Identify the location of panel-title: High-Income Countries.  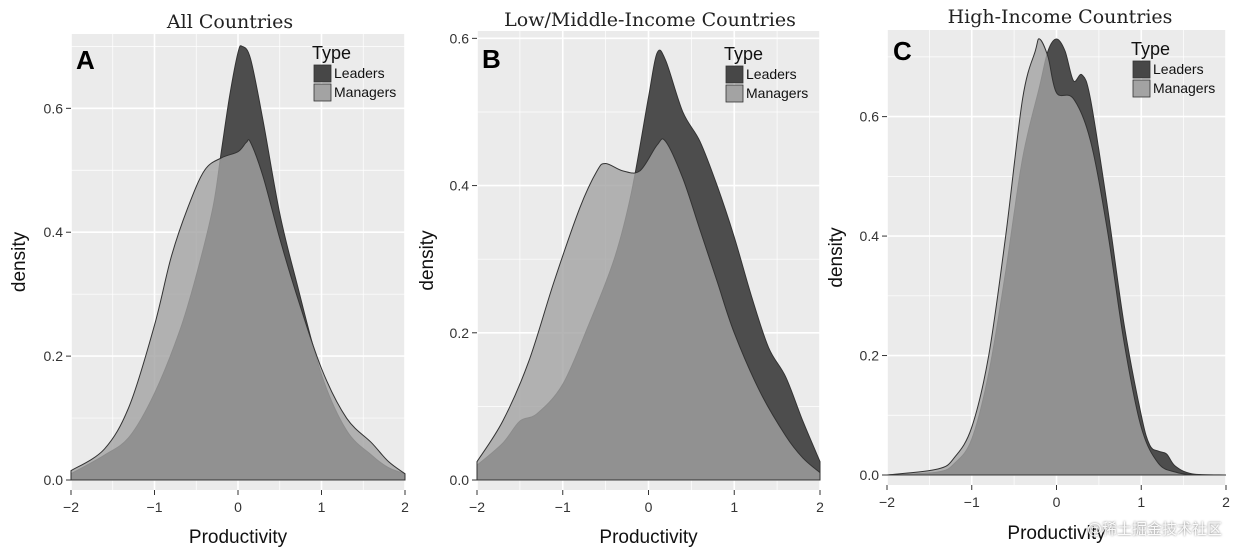
(1060, 17).